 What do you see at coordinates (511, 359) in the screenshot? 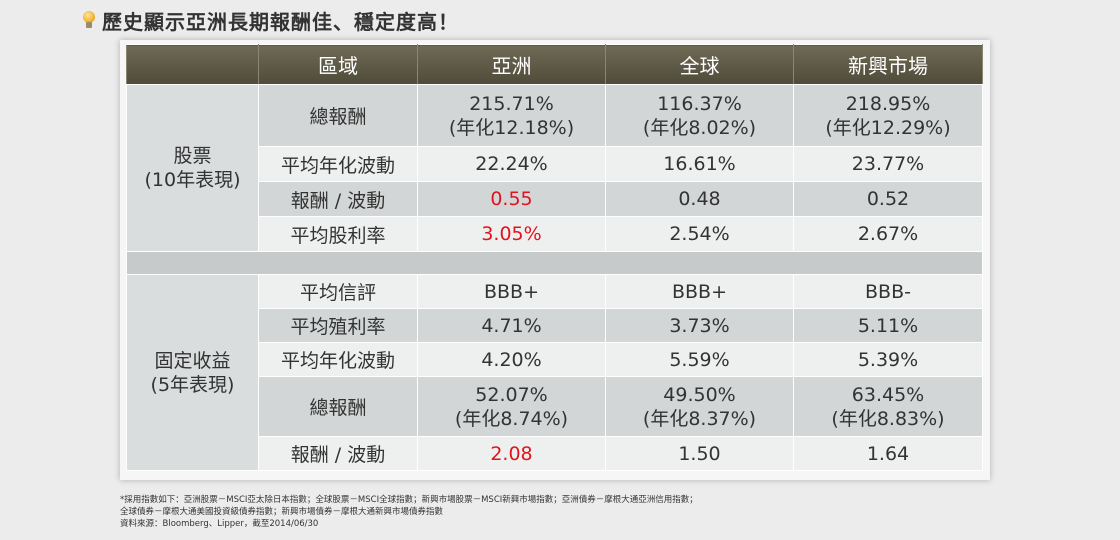
I see `cell-asia: 4.20%` at bounding box center [511, 359].